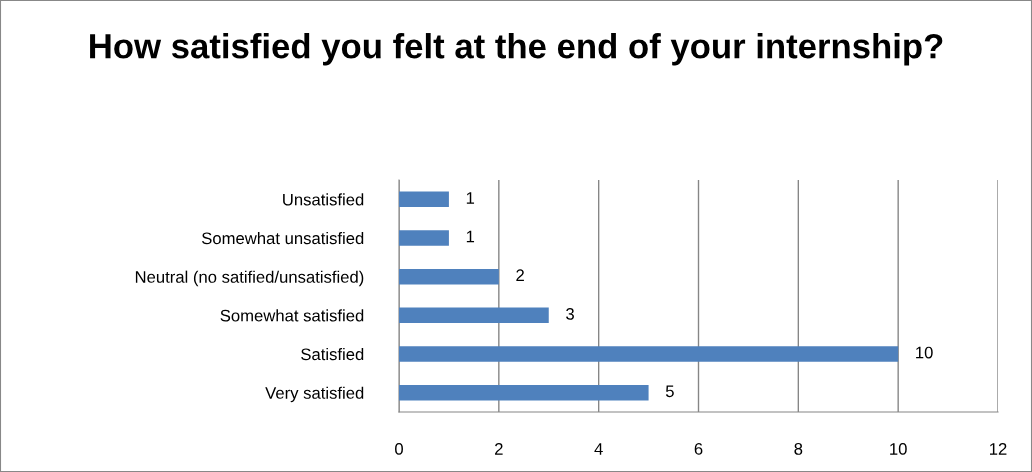 The image size is (1032, 472). Describe the element at coordinates (798, 449) in the screenshot. I see `x-tick-label: 8` at that location.